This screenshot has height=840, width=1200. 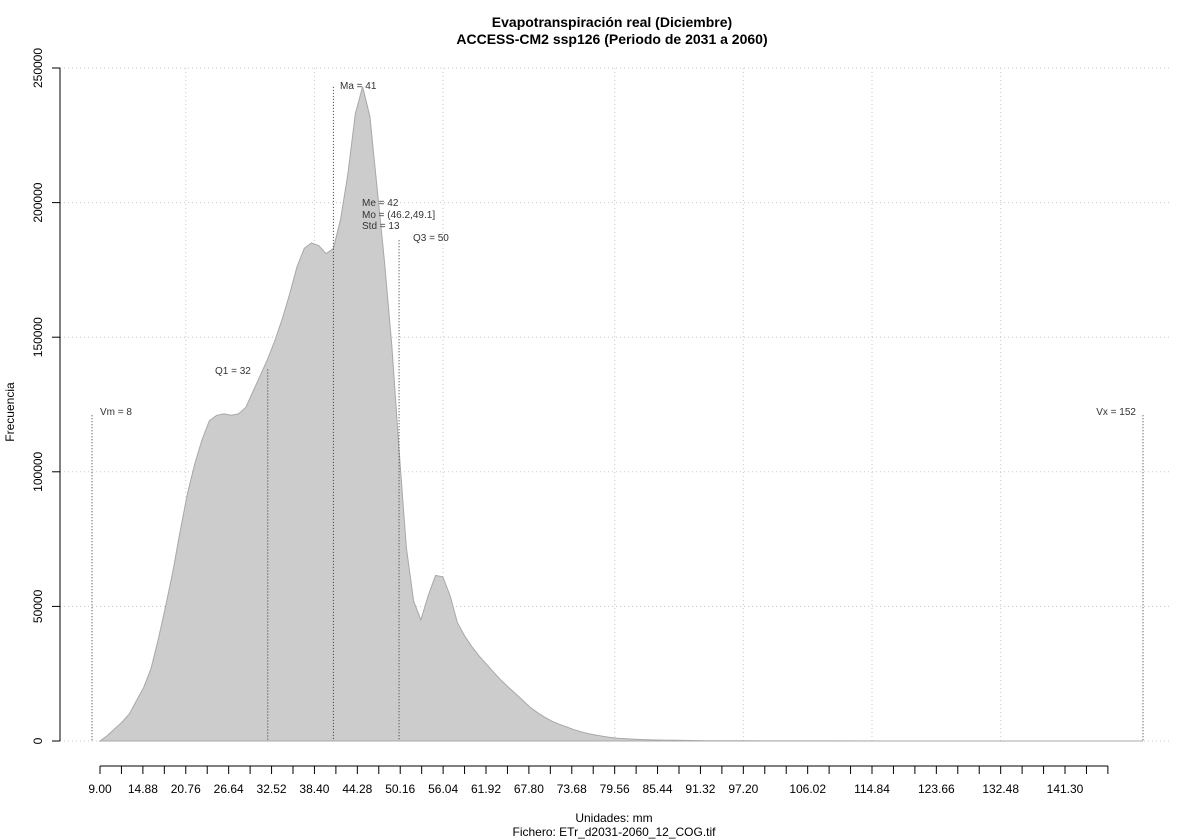 I want to click on x-tick-label: 44.28, so click(x=357, y=789).